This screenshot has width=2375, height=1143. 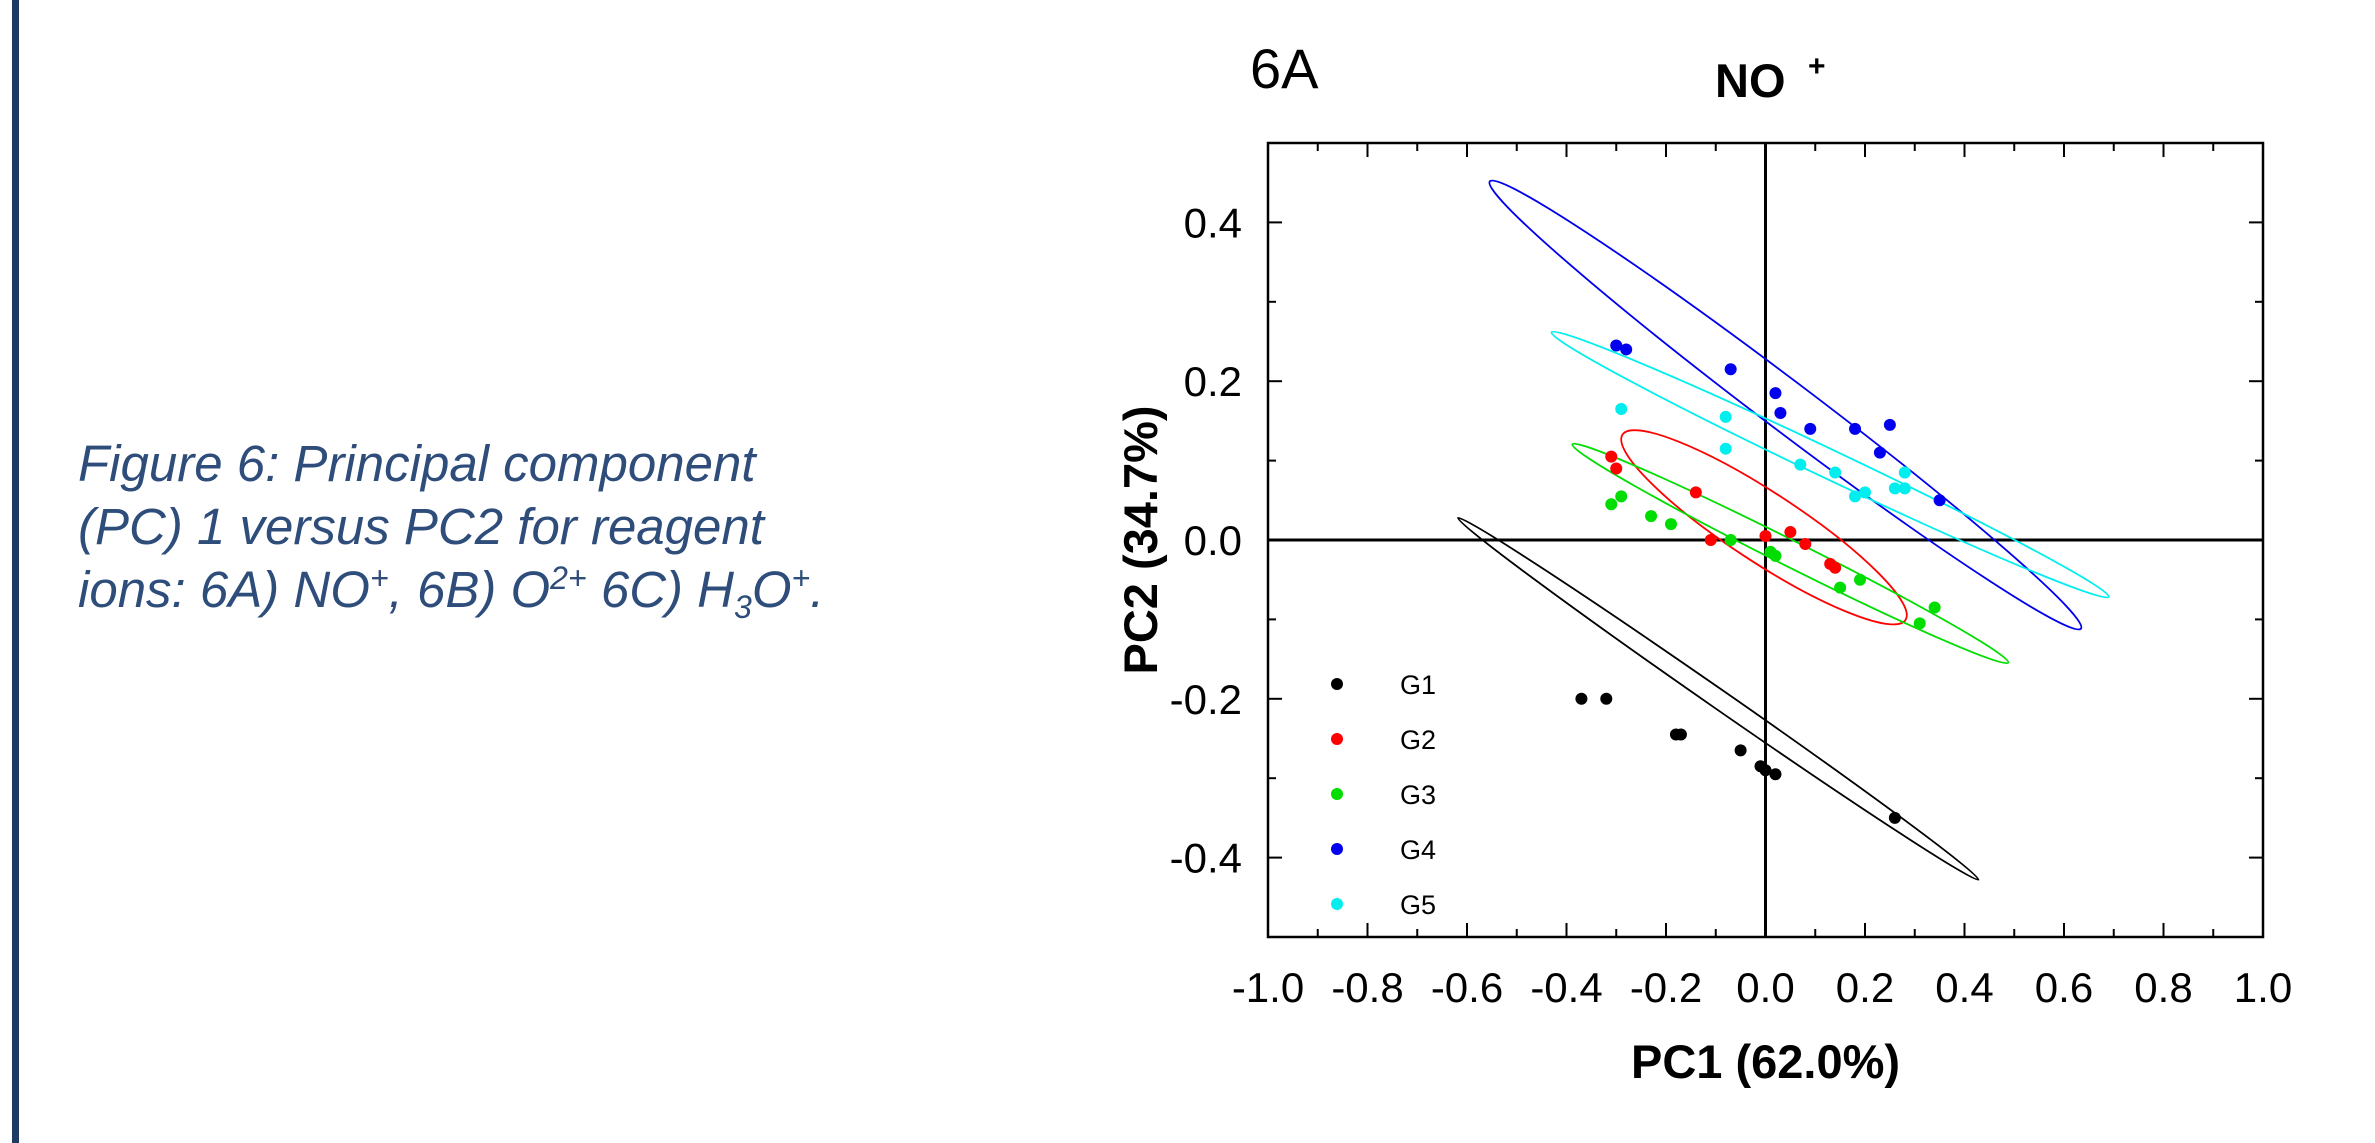 What do you see at coordinates (817, 589) in the screenshot?
I see `caption-text: .` at bounding box center [817, 589].